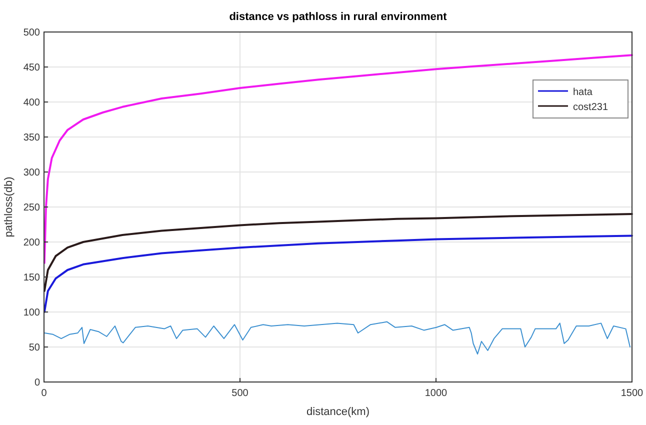  Describe the element at coordinates (583, 92) in the screenshot. I see `legend-label: hata` at that location.